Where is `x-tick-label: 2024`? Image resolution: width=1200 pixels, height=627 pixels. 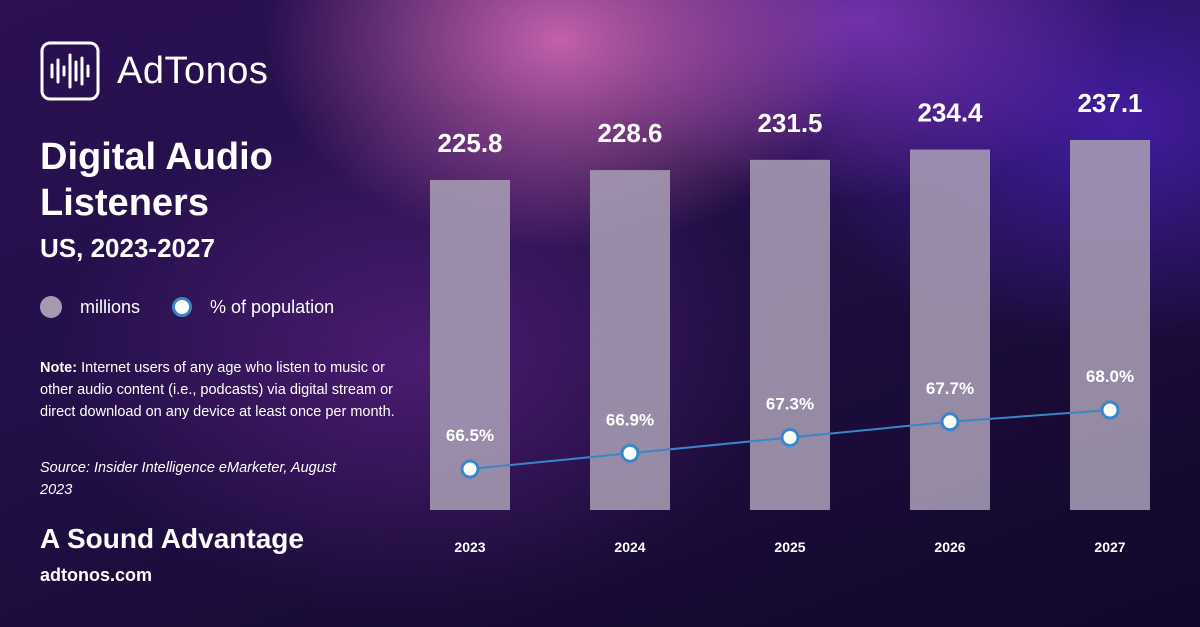 x-tick-label: 2024 is located at coordinates (629, 547).